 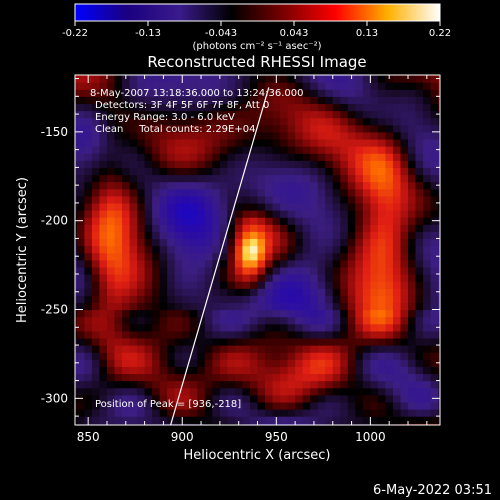 I want to click on annotation-clean: Clean Total counts: 2.29E+04, so click(x=175, y=129).